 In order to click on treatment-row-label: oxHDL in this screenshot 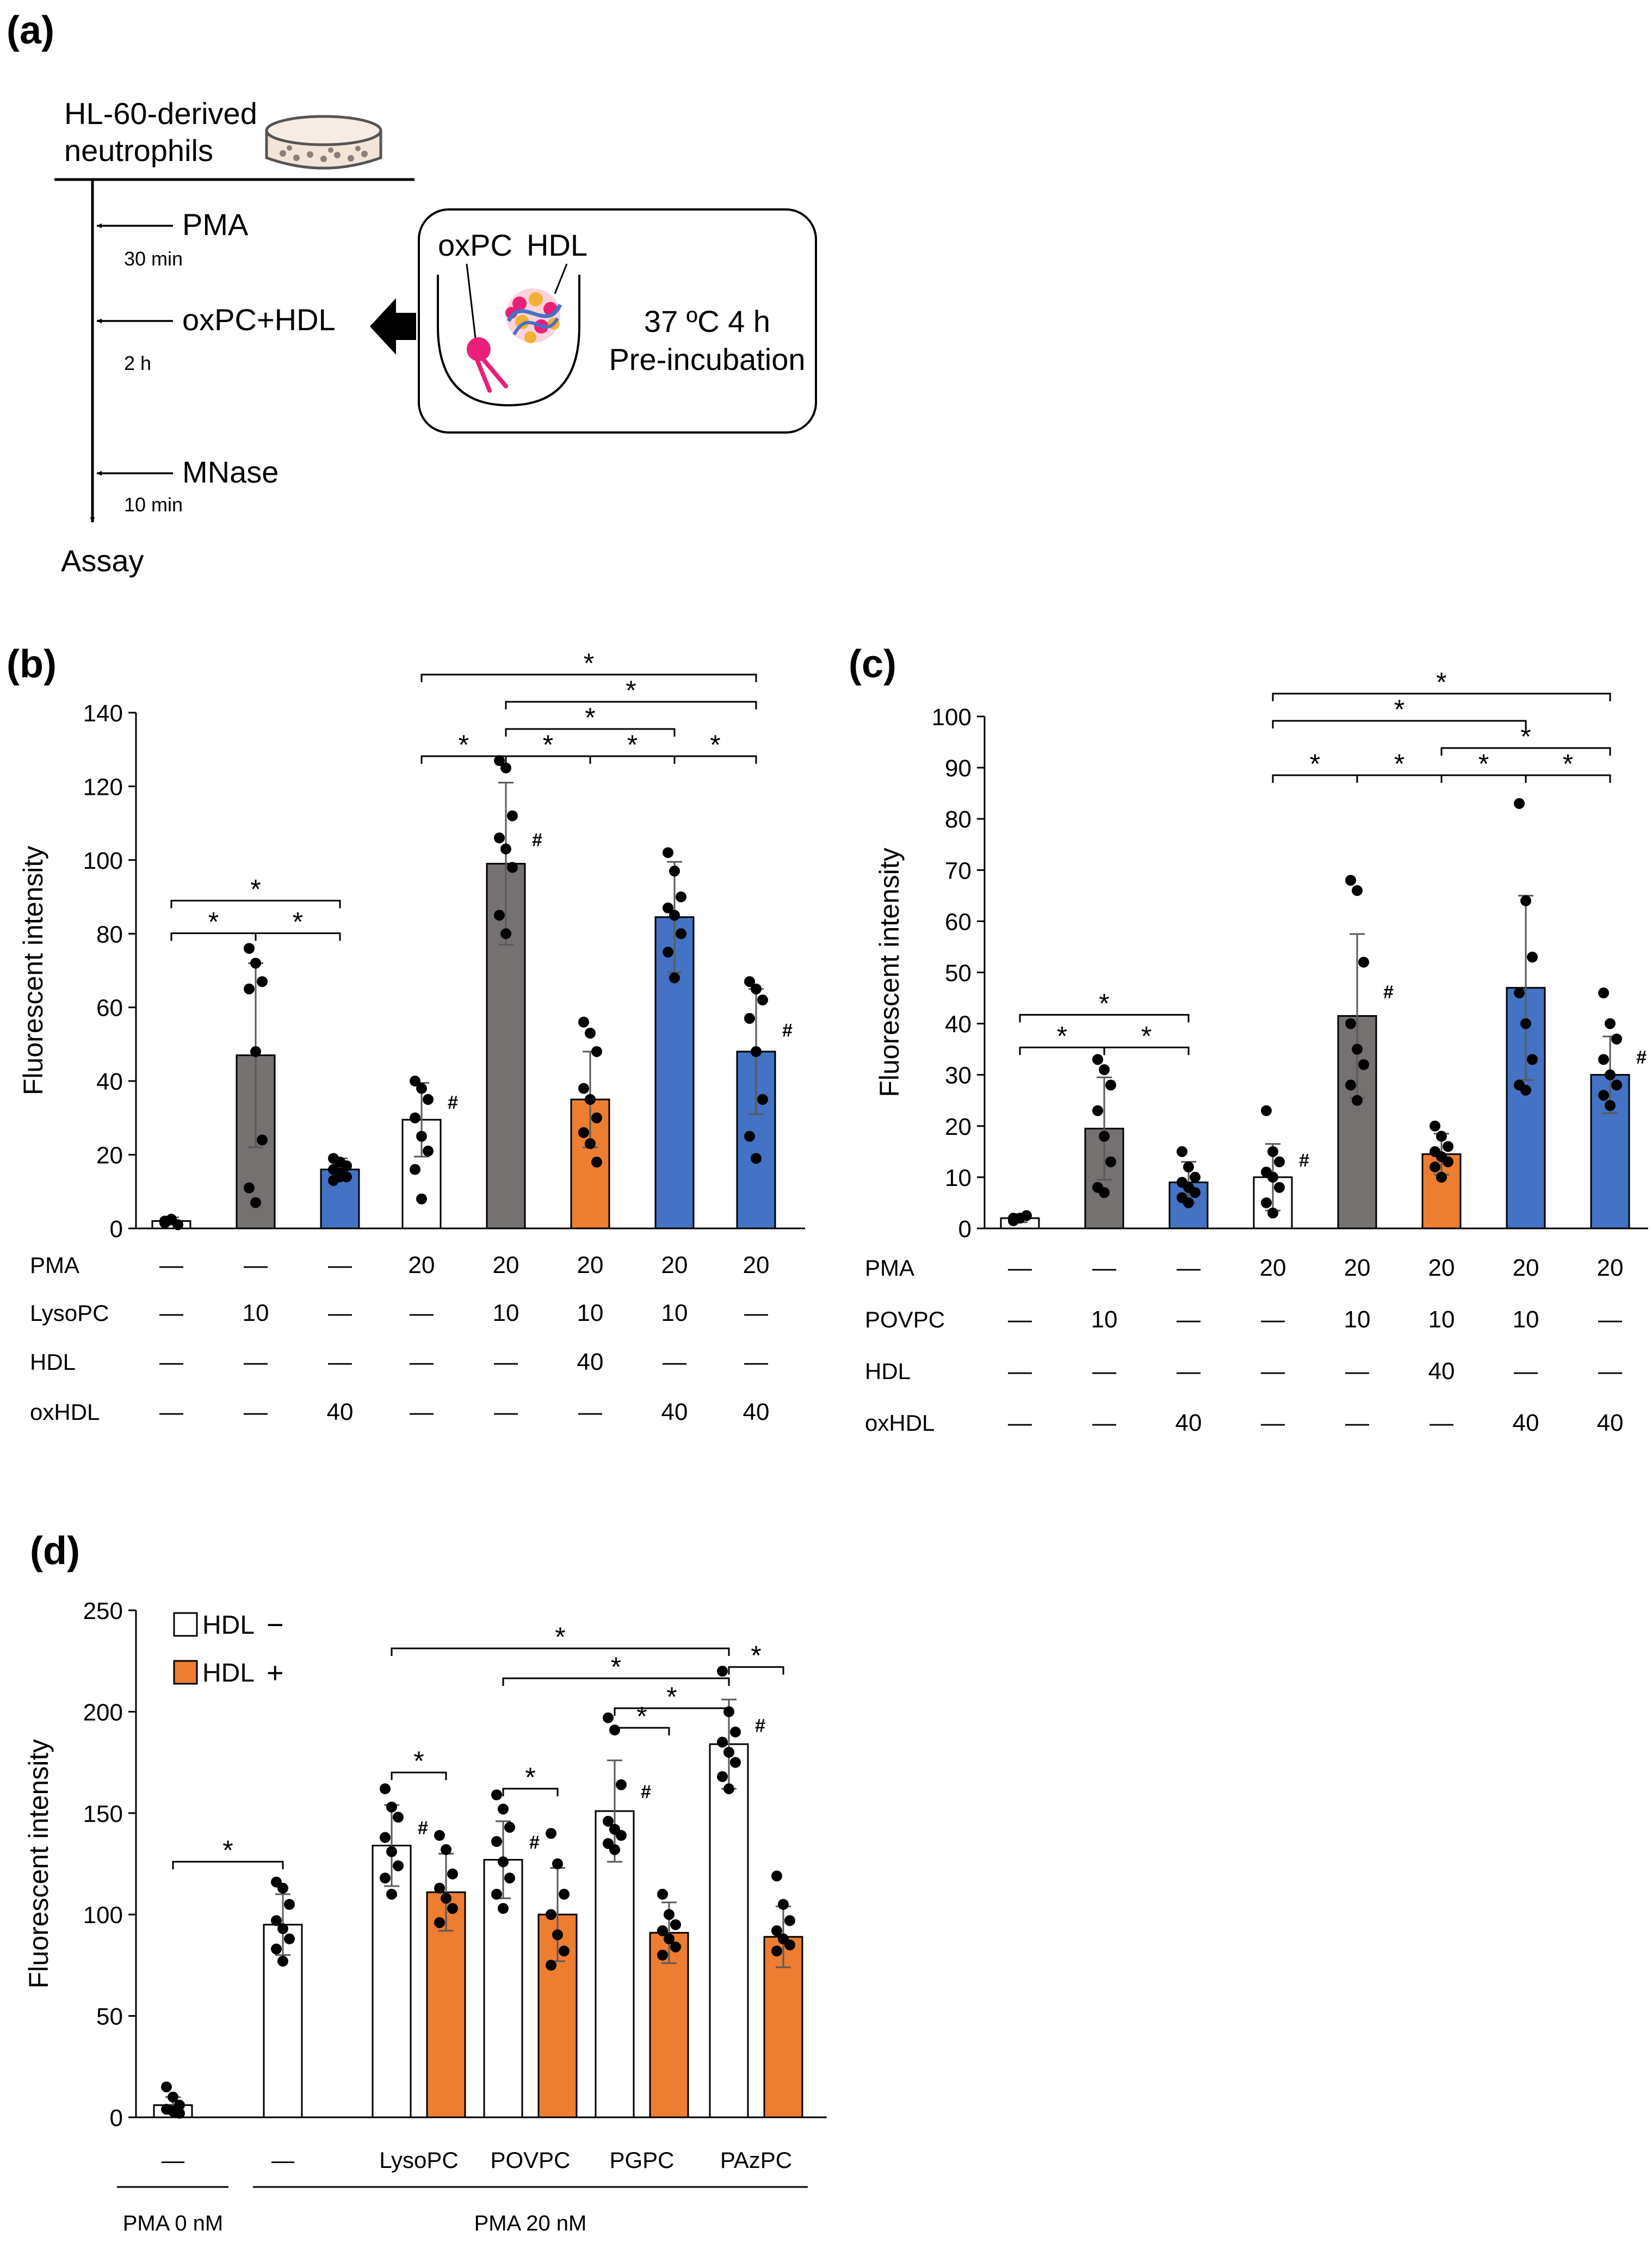, I will do `click(65, 1412)`.